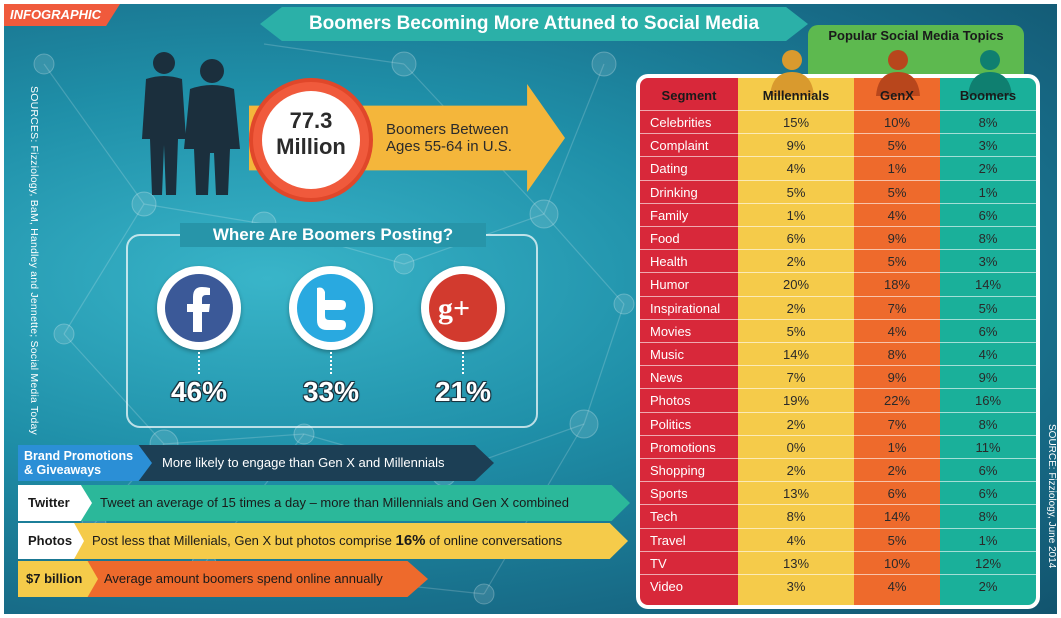 The width and height of the screenshot is (1061, 618). I want to click on topic-boomers: 14%, so click(988, 285).